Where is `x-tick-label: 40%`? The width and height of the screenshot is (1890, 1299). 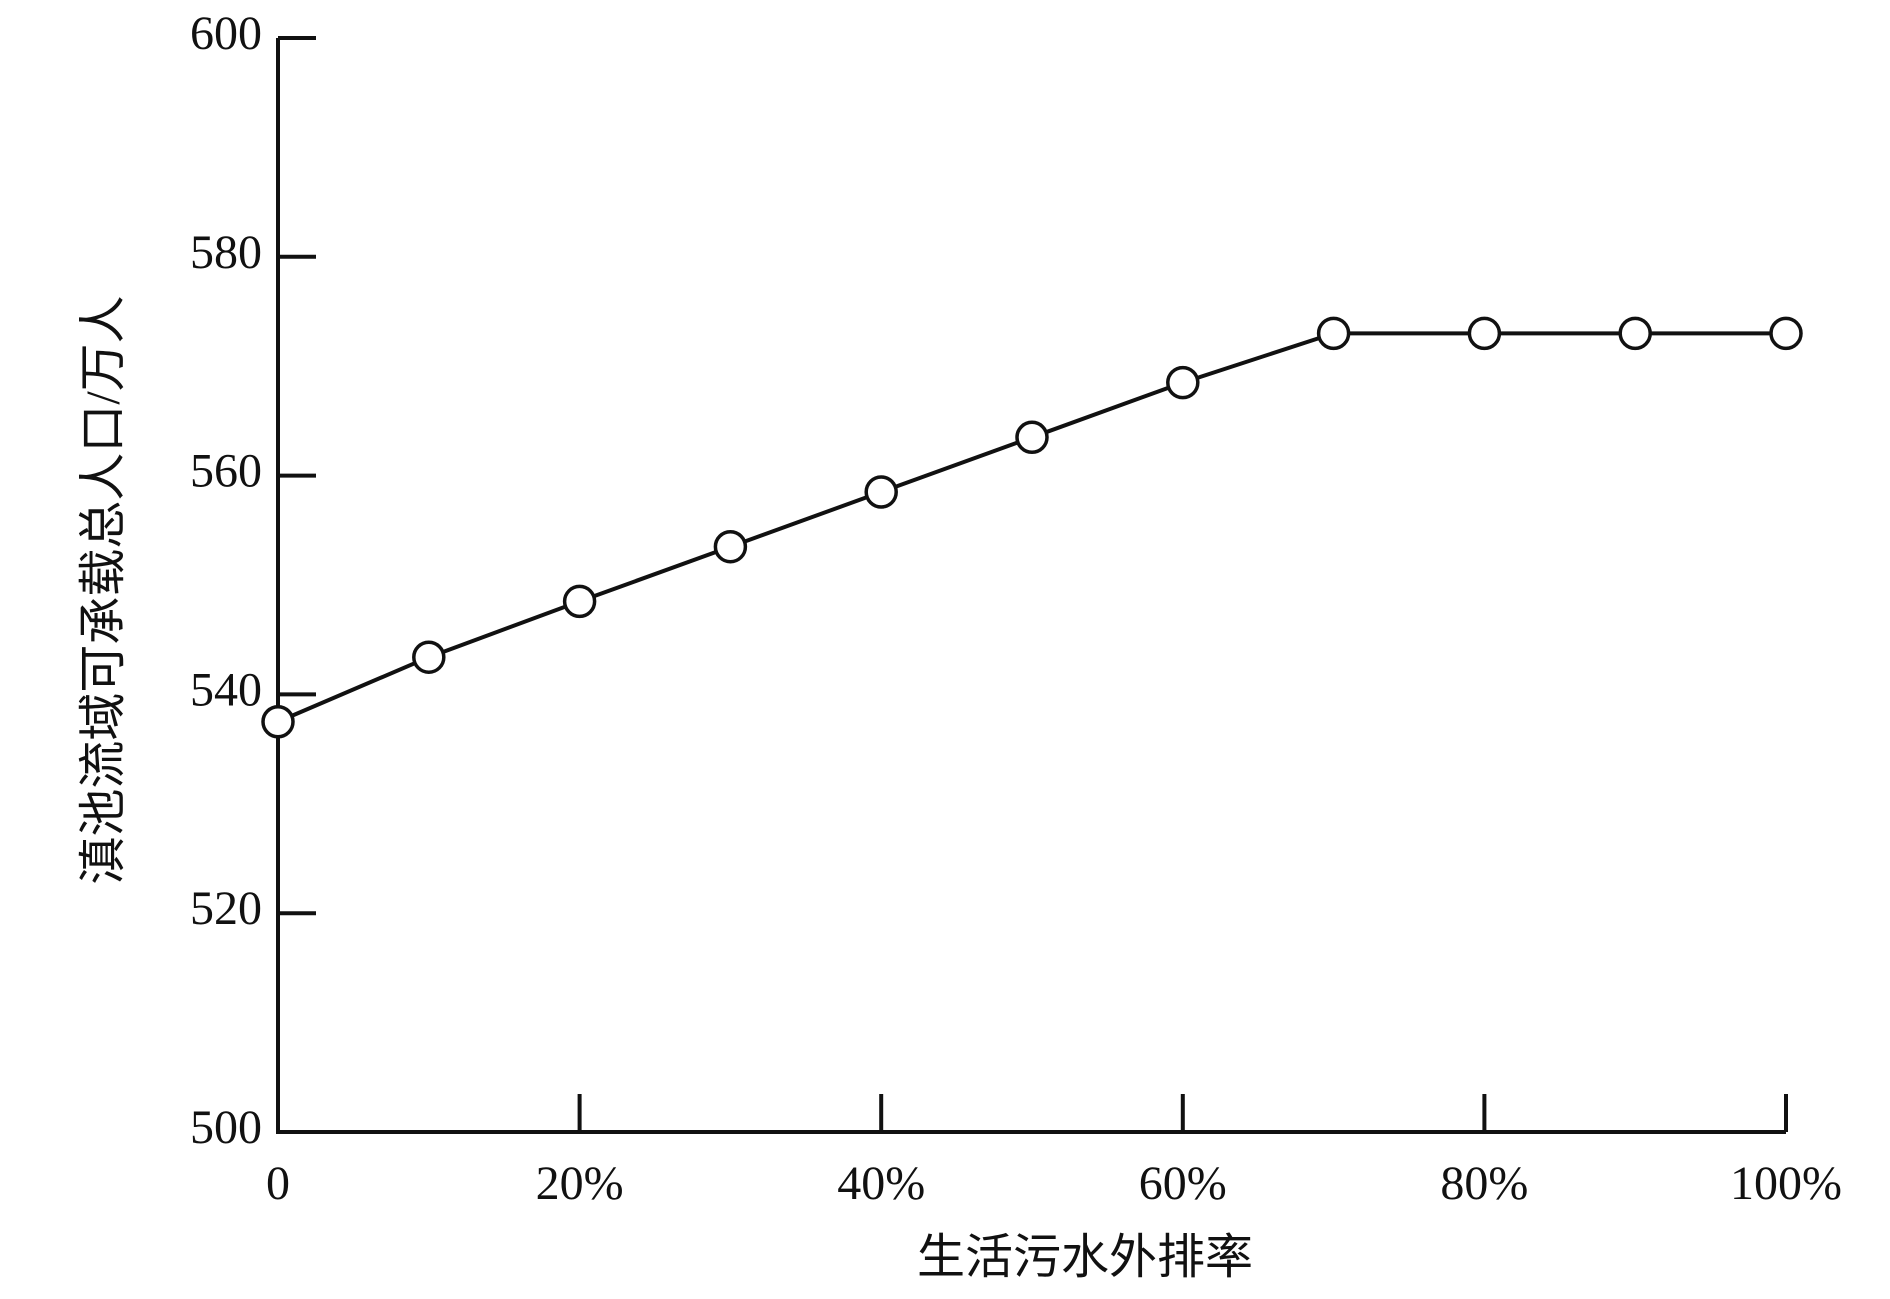
x-tick-label: 40% is located at coordinates (881, 1183).